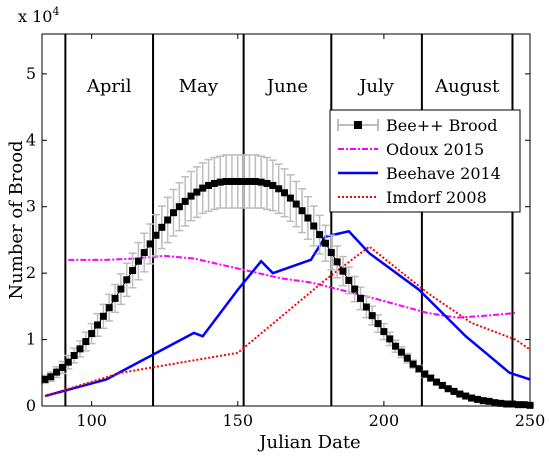  What do you see at coordinates (286, 86) in the screenshot?
I see `month-label: June` at bounding box center [286, 86].